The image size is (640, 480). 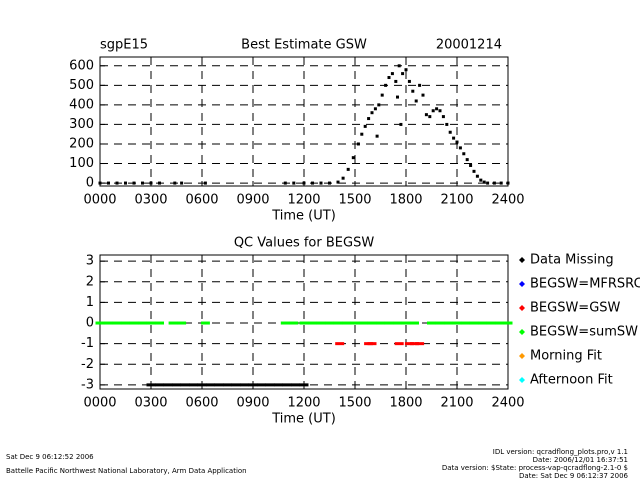 What do you see at coordinates (584, 332) in the screenshot?
I see `legend-label: BEGSW=sumSW` at bounding box center [584, 332].